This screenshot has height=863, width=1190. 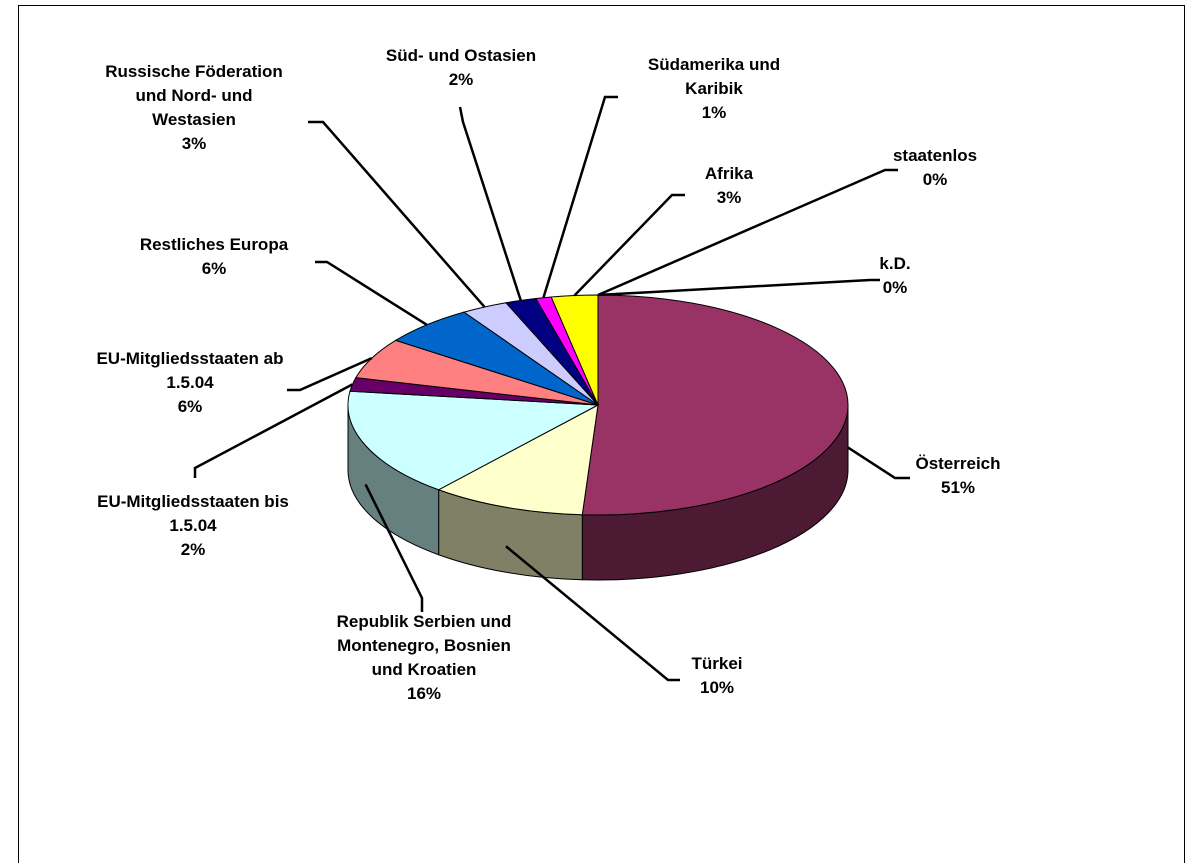 What do you see at coordinates (729, 173) in the screenshot?
I see `category-name: Afrika` at bounding box center [729, 173].